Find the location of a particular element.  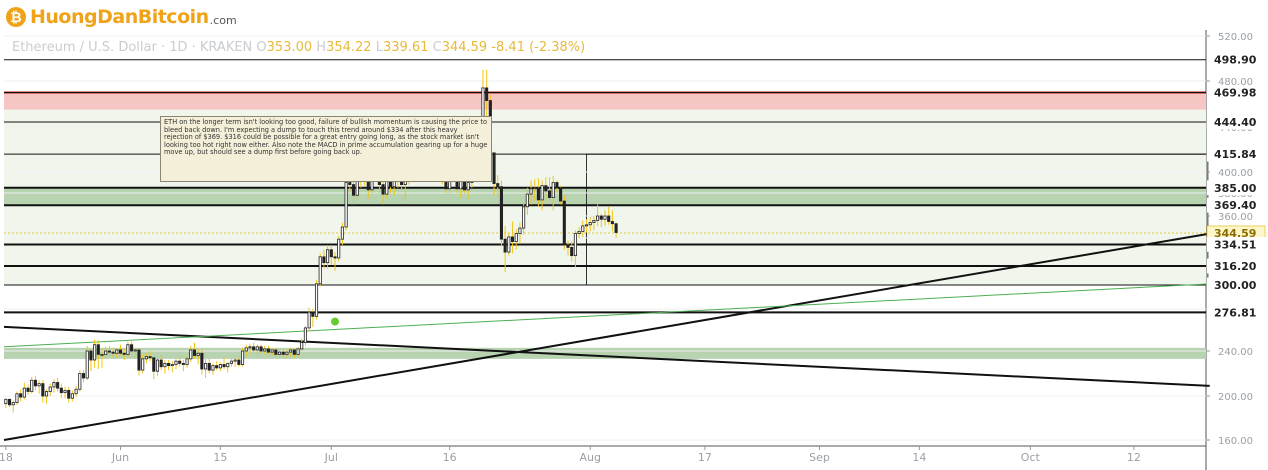

price-tag-label: 344.59 is located at coordinates (1235, 233).